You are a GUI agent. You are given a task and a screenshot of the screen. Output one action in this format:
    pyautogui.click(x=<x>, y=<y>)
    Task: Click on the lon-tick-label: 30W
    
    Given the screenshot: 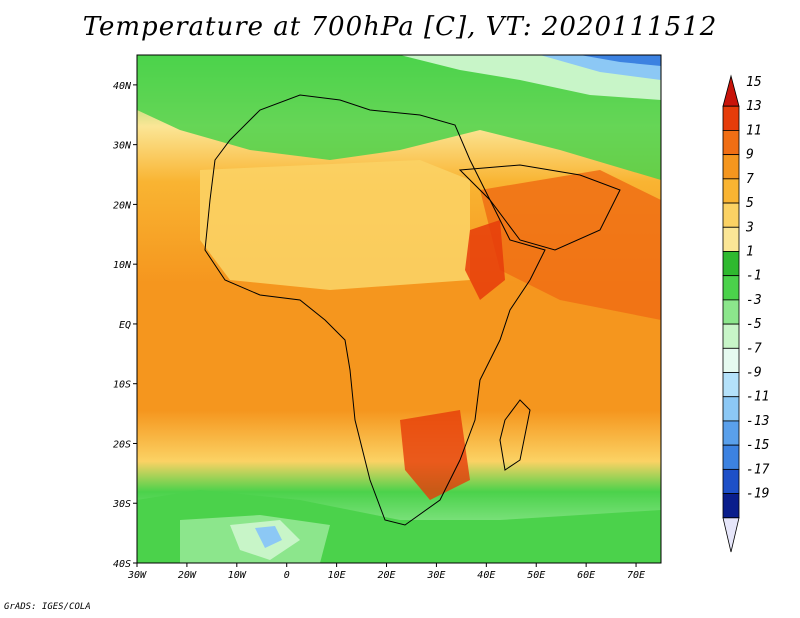 What is the action you would take?
    pyautogui.click(x=137, y=575)
    